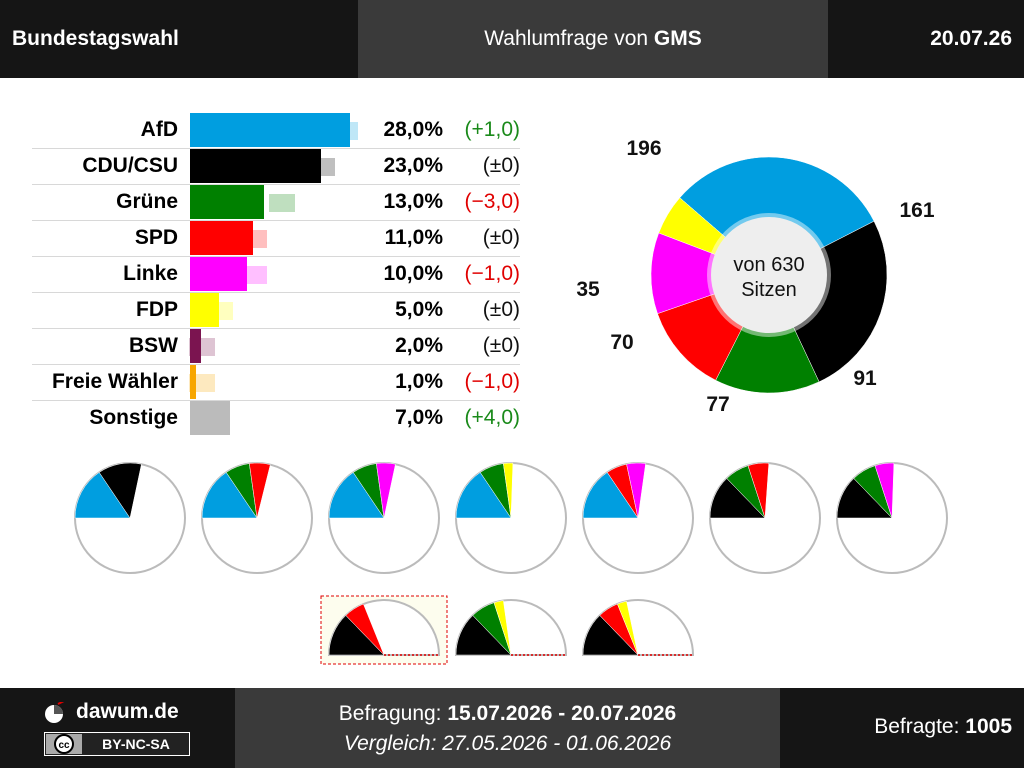 This screenshot has height=768, width=1024. What do you see at coordinates (133, 417) in the screenshot?
I see `party-label-sonstige: Sonstige` at bounding box center [133, 417].